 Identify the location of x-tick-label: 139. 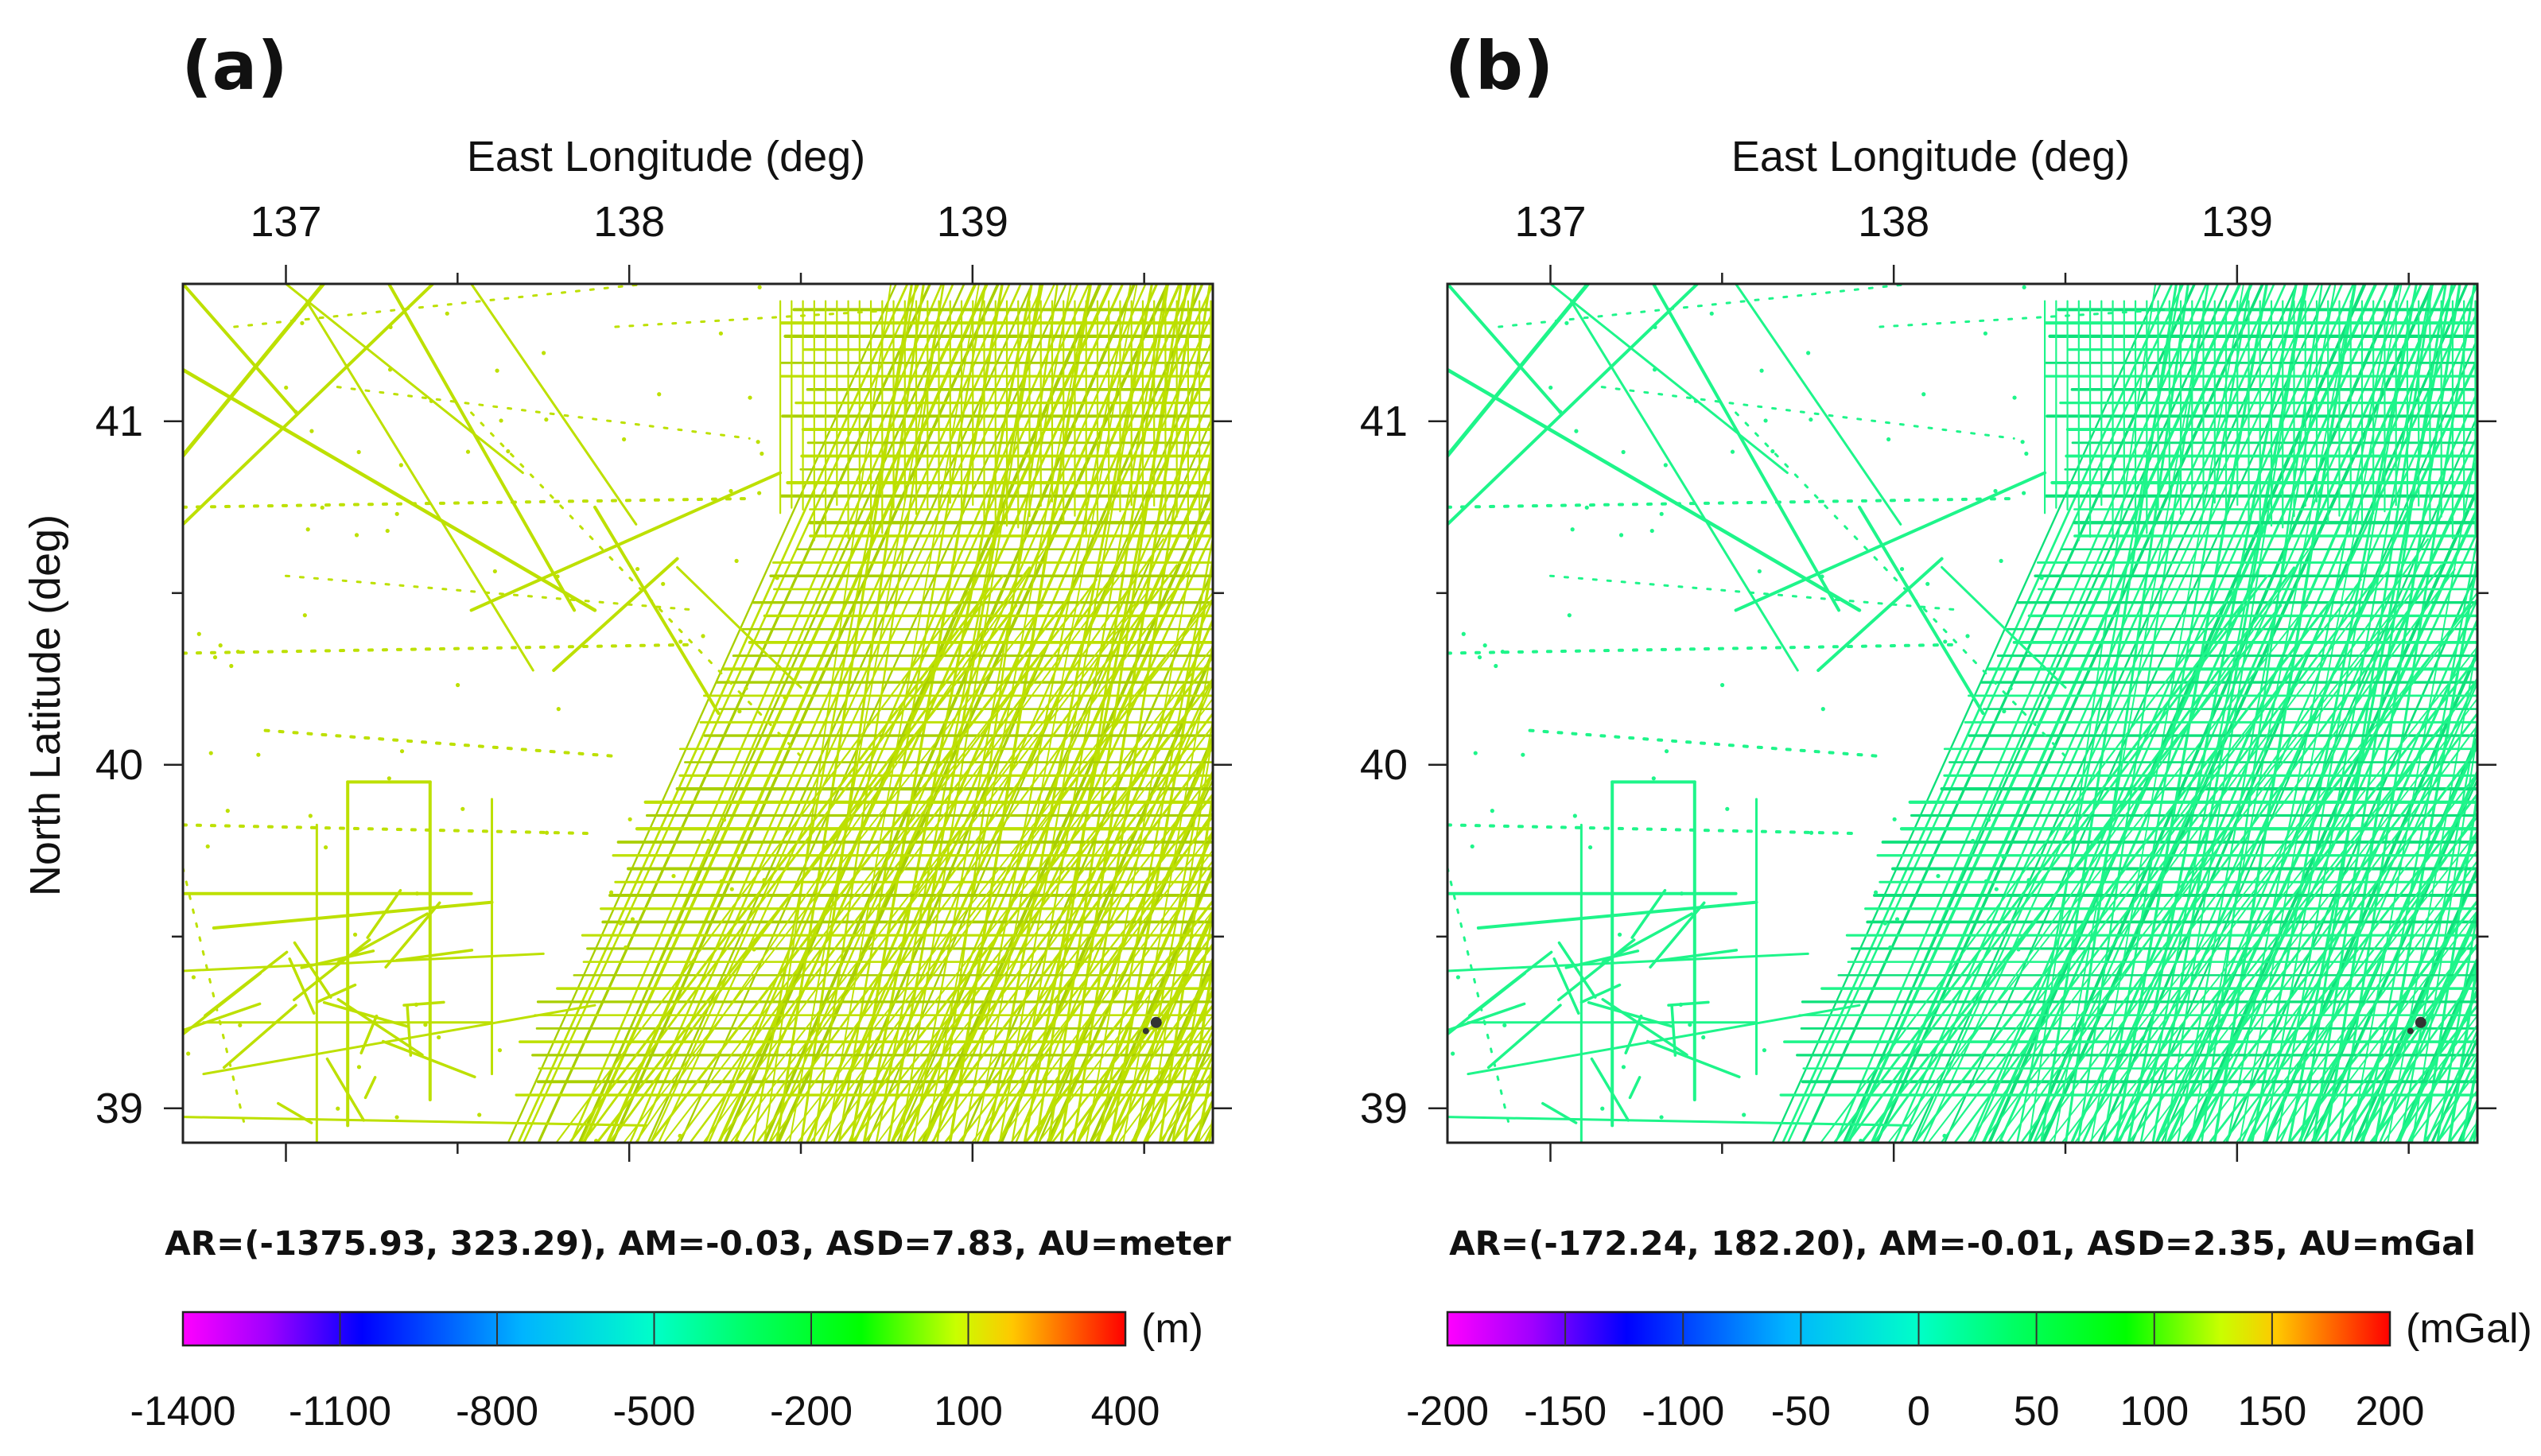
(2237, 222).